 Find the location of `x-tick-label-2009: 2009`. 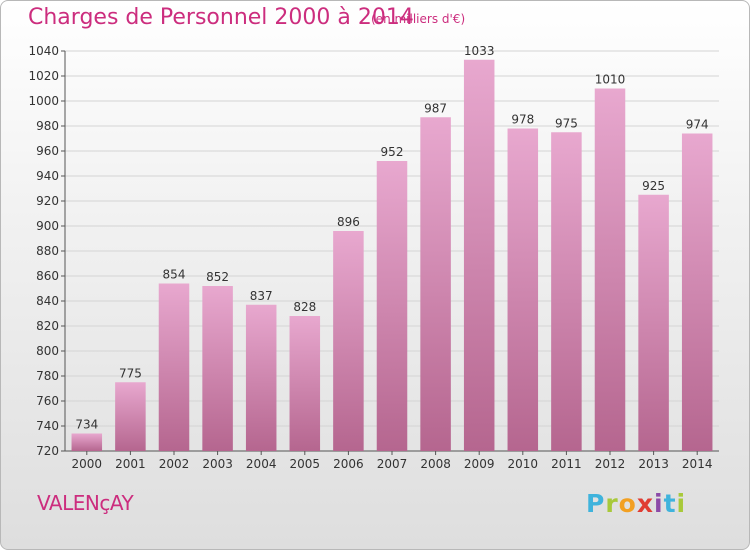

x-tick-label-2009: 2009 is located at coordinates (479, 464).